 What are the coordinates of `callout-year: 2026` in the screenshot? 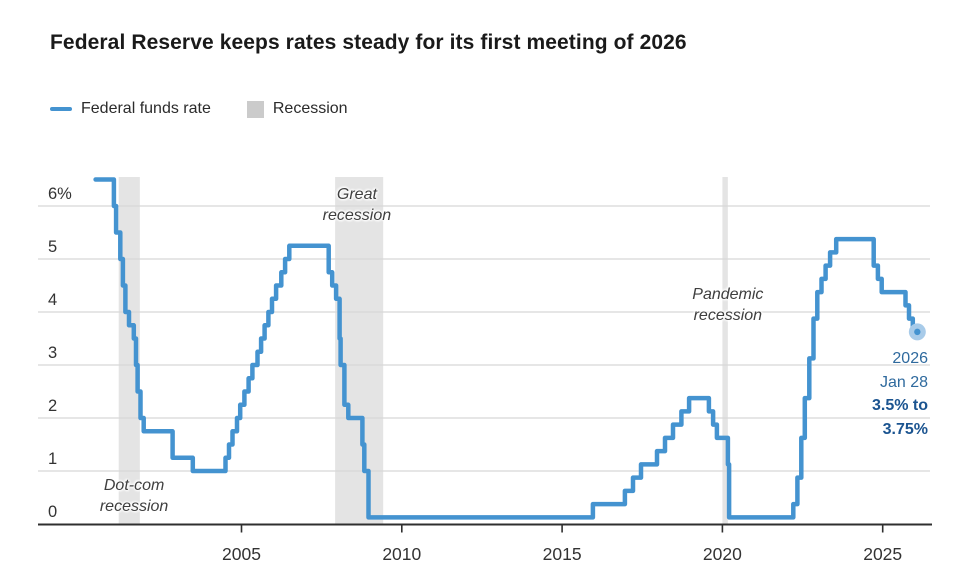 It's located at (910, 358).